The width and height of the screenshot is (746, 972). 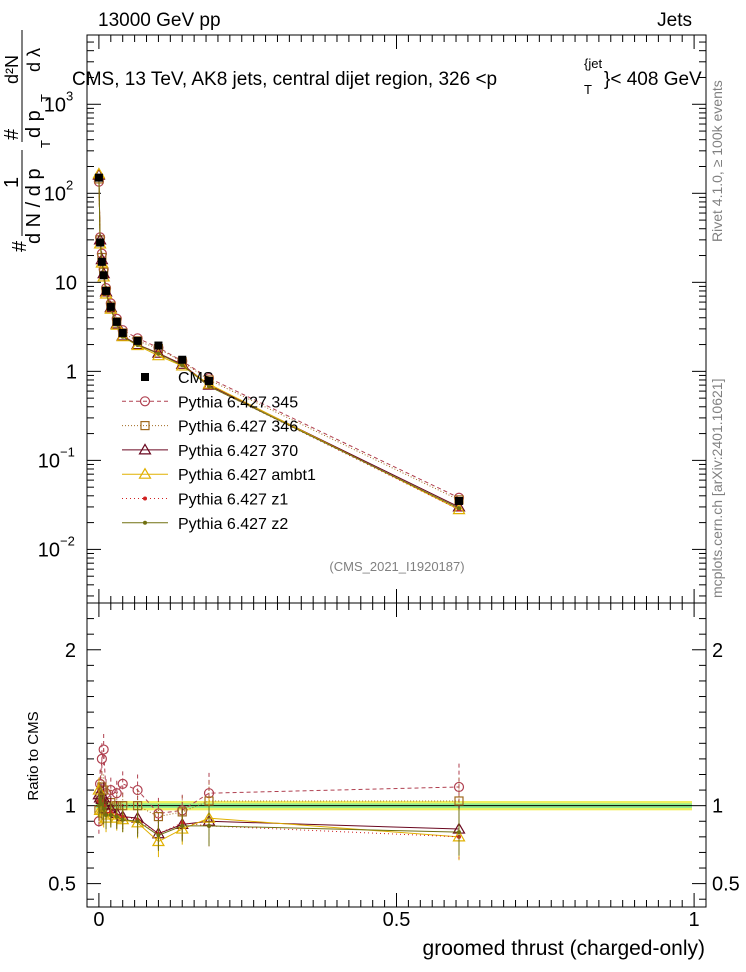 I want to click on legend-label: Pythia 6.427 z1, so click(x=233, y=500).